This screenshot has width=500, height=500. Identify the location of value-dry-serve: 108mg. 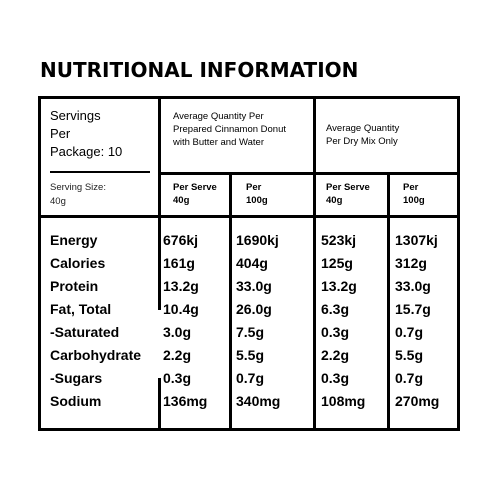
(343, 401).